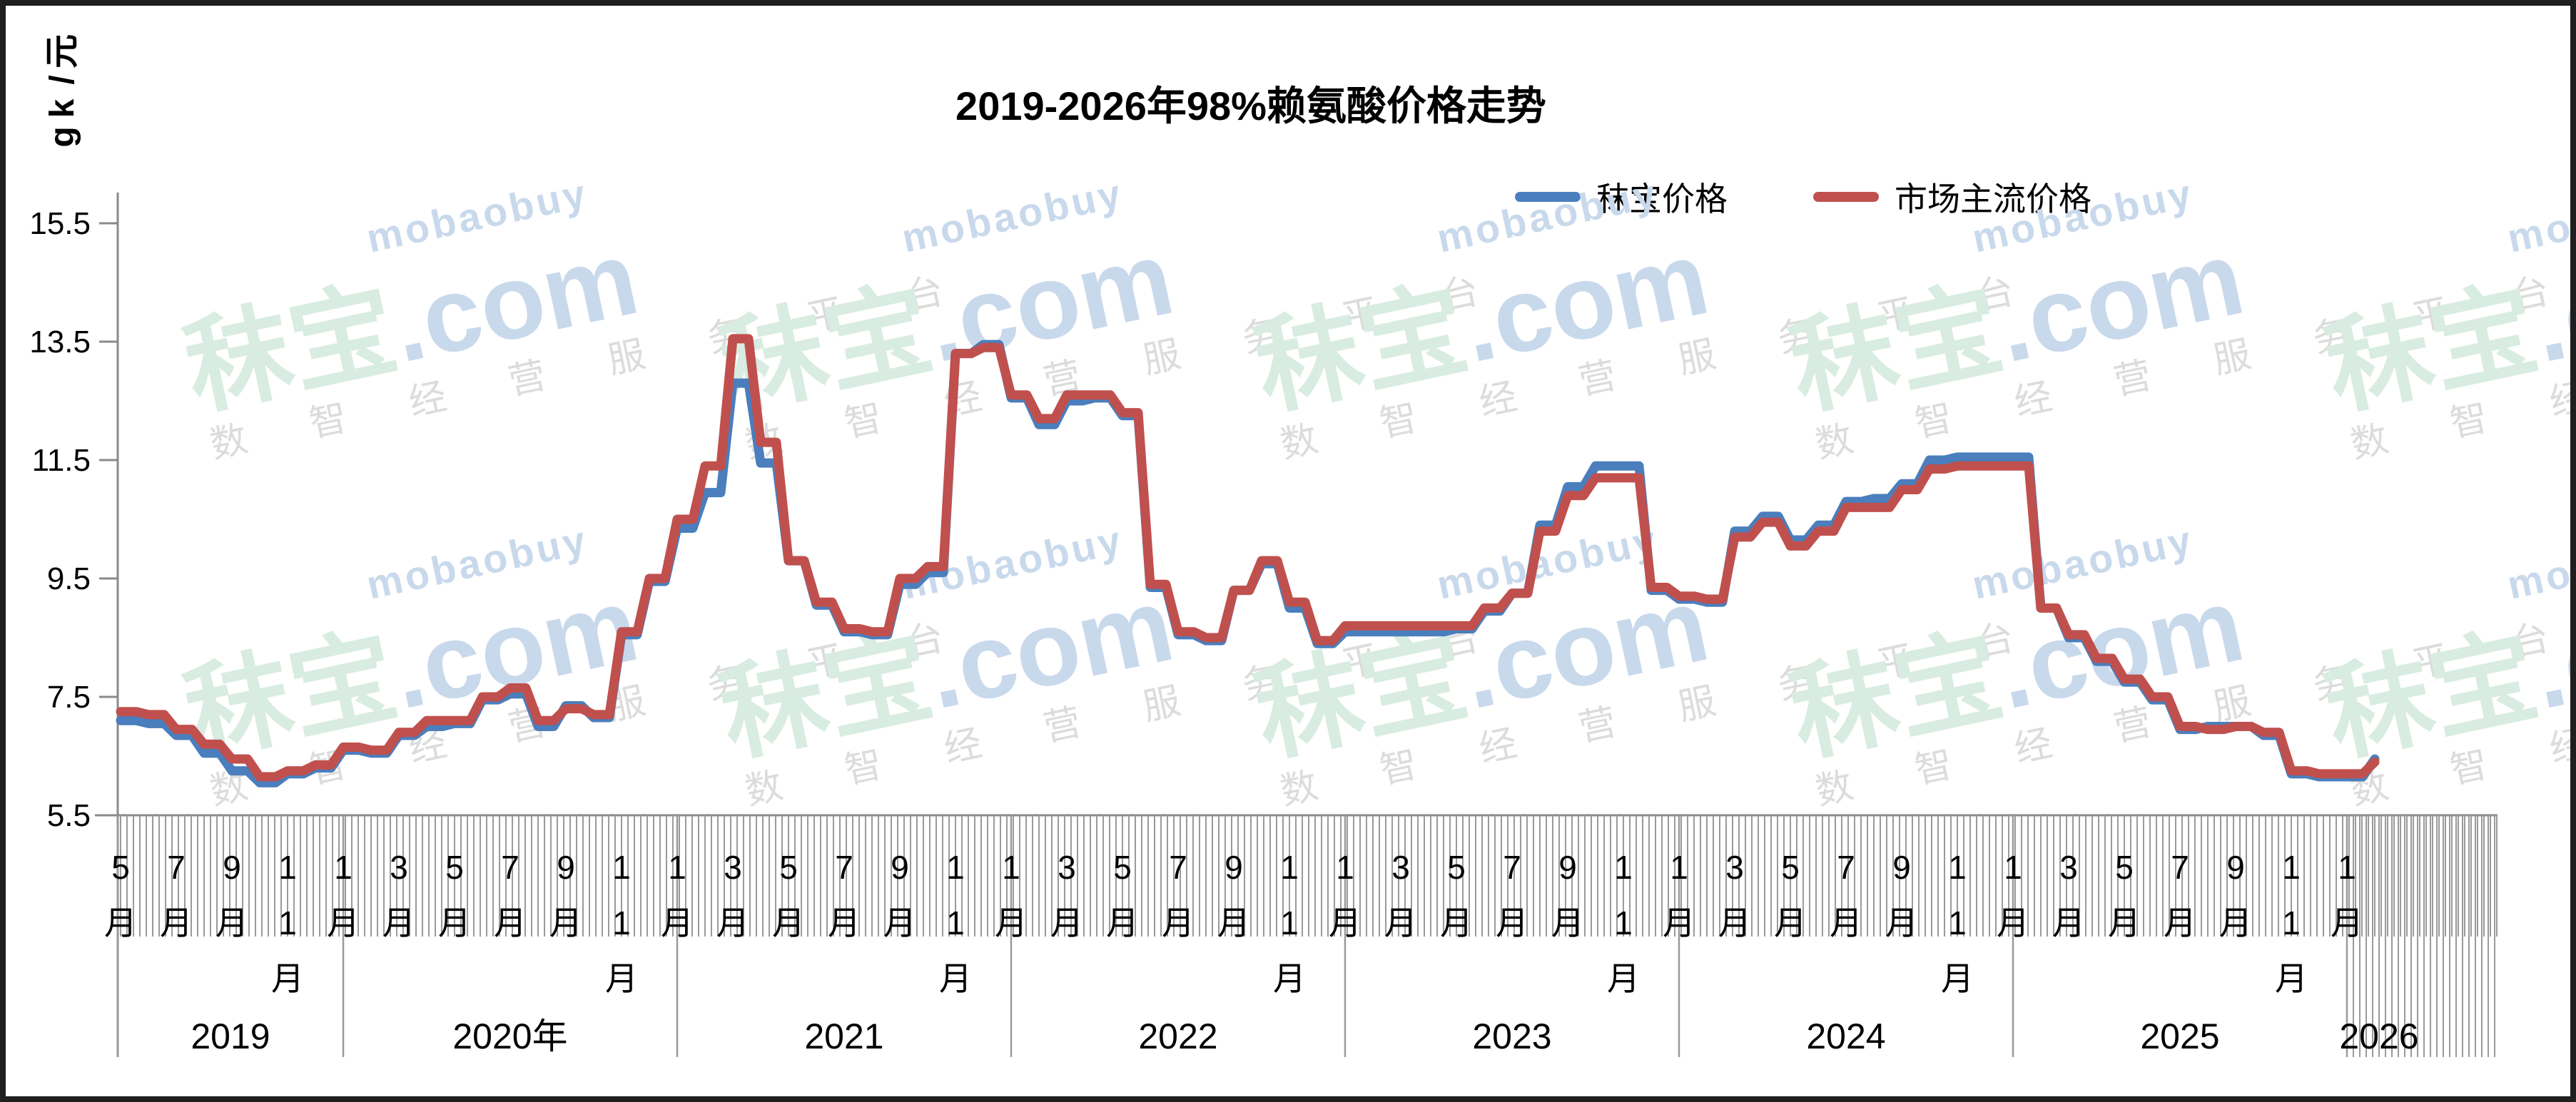 The height and width of the screenshot is (1102, 2576). Describe the element at coordinates (1662, 199) in the screenshot. I see `legend-label: 秣宝价格` at that location.